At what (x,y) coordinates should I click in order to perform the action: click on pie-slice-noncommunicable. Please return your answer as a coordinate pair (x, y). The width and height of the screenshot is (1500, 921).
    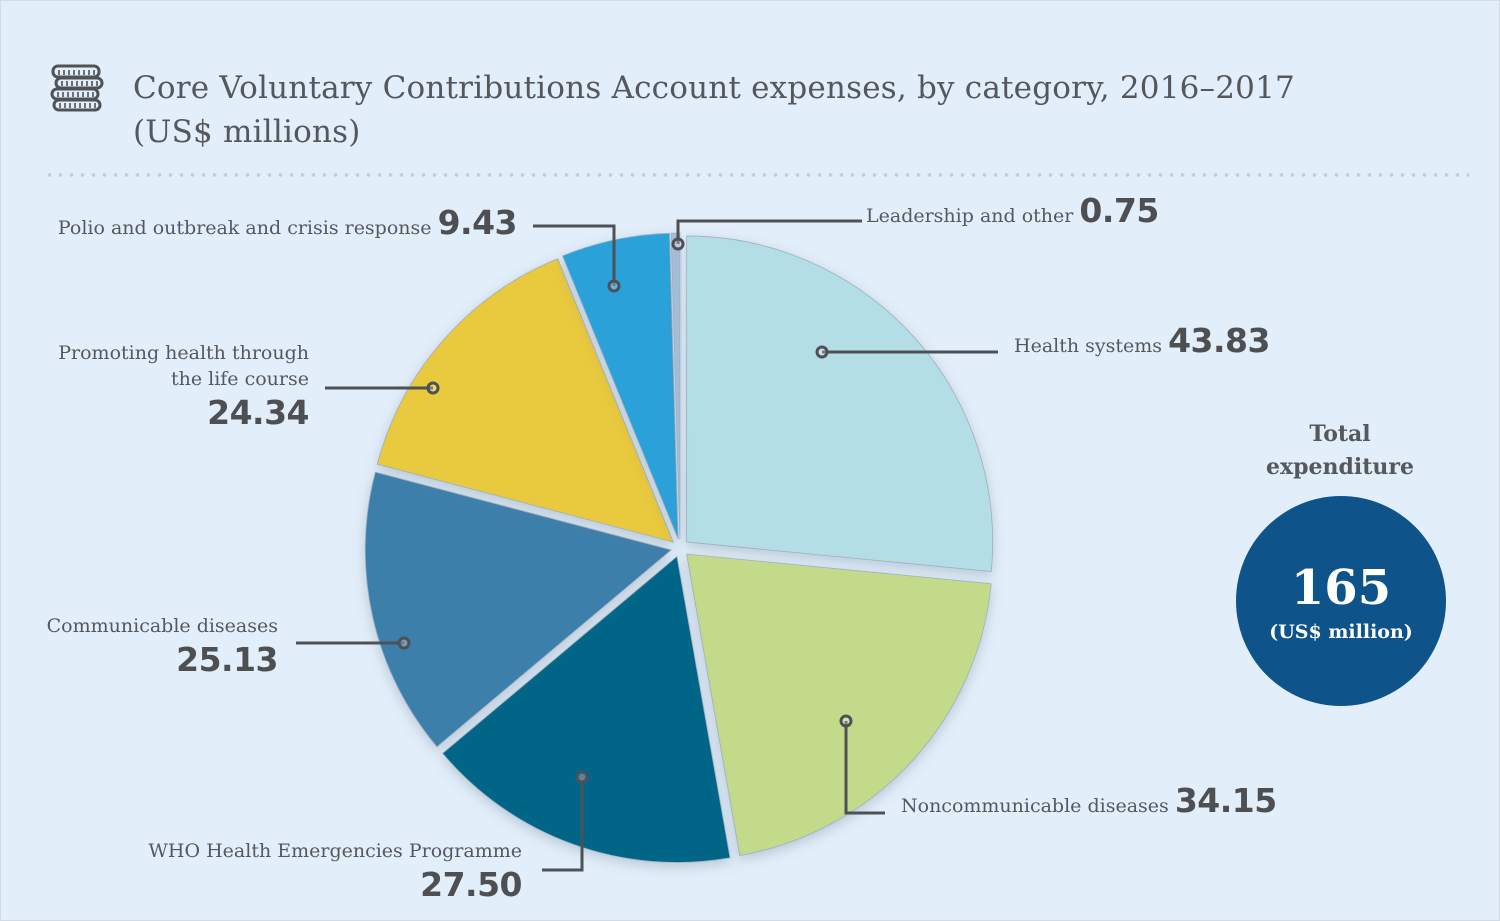
    Looking at the image, I should click on (839, 704).